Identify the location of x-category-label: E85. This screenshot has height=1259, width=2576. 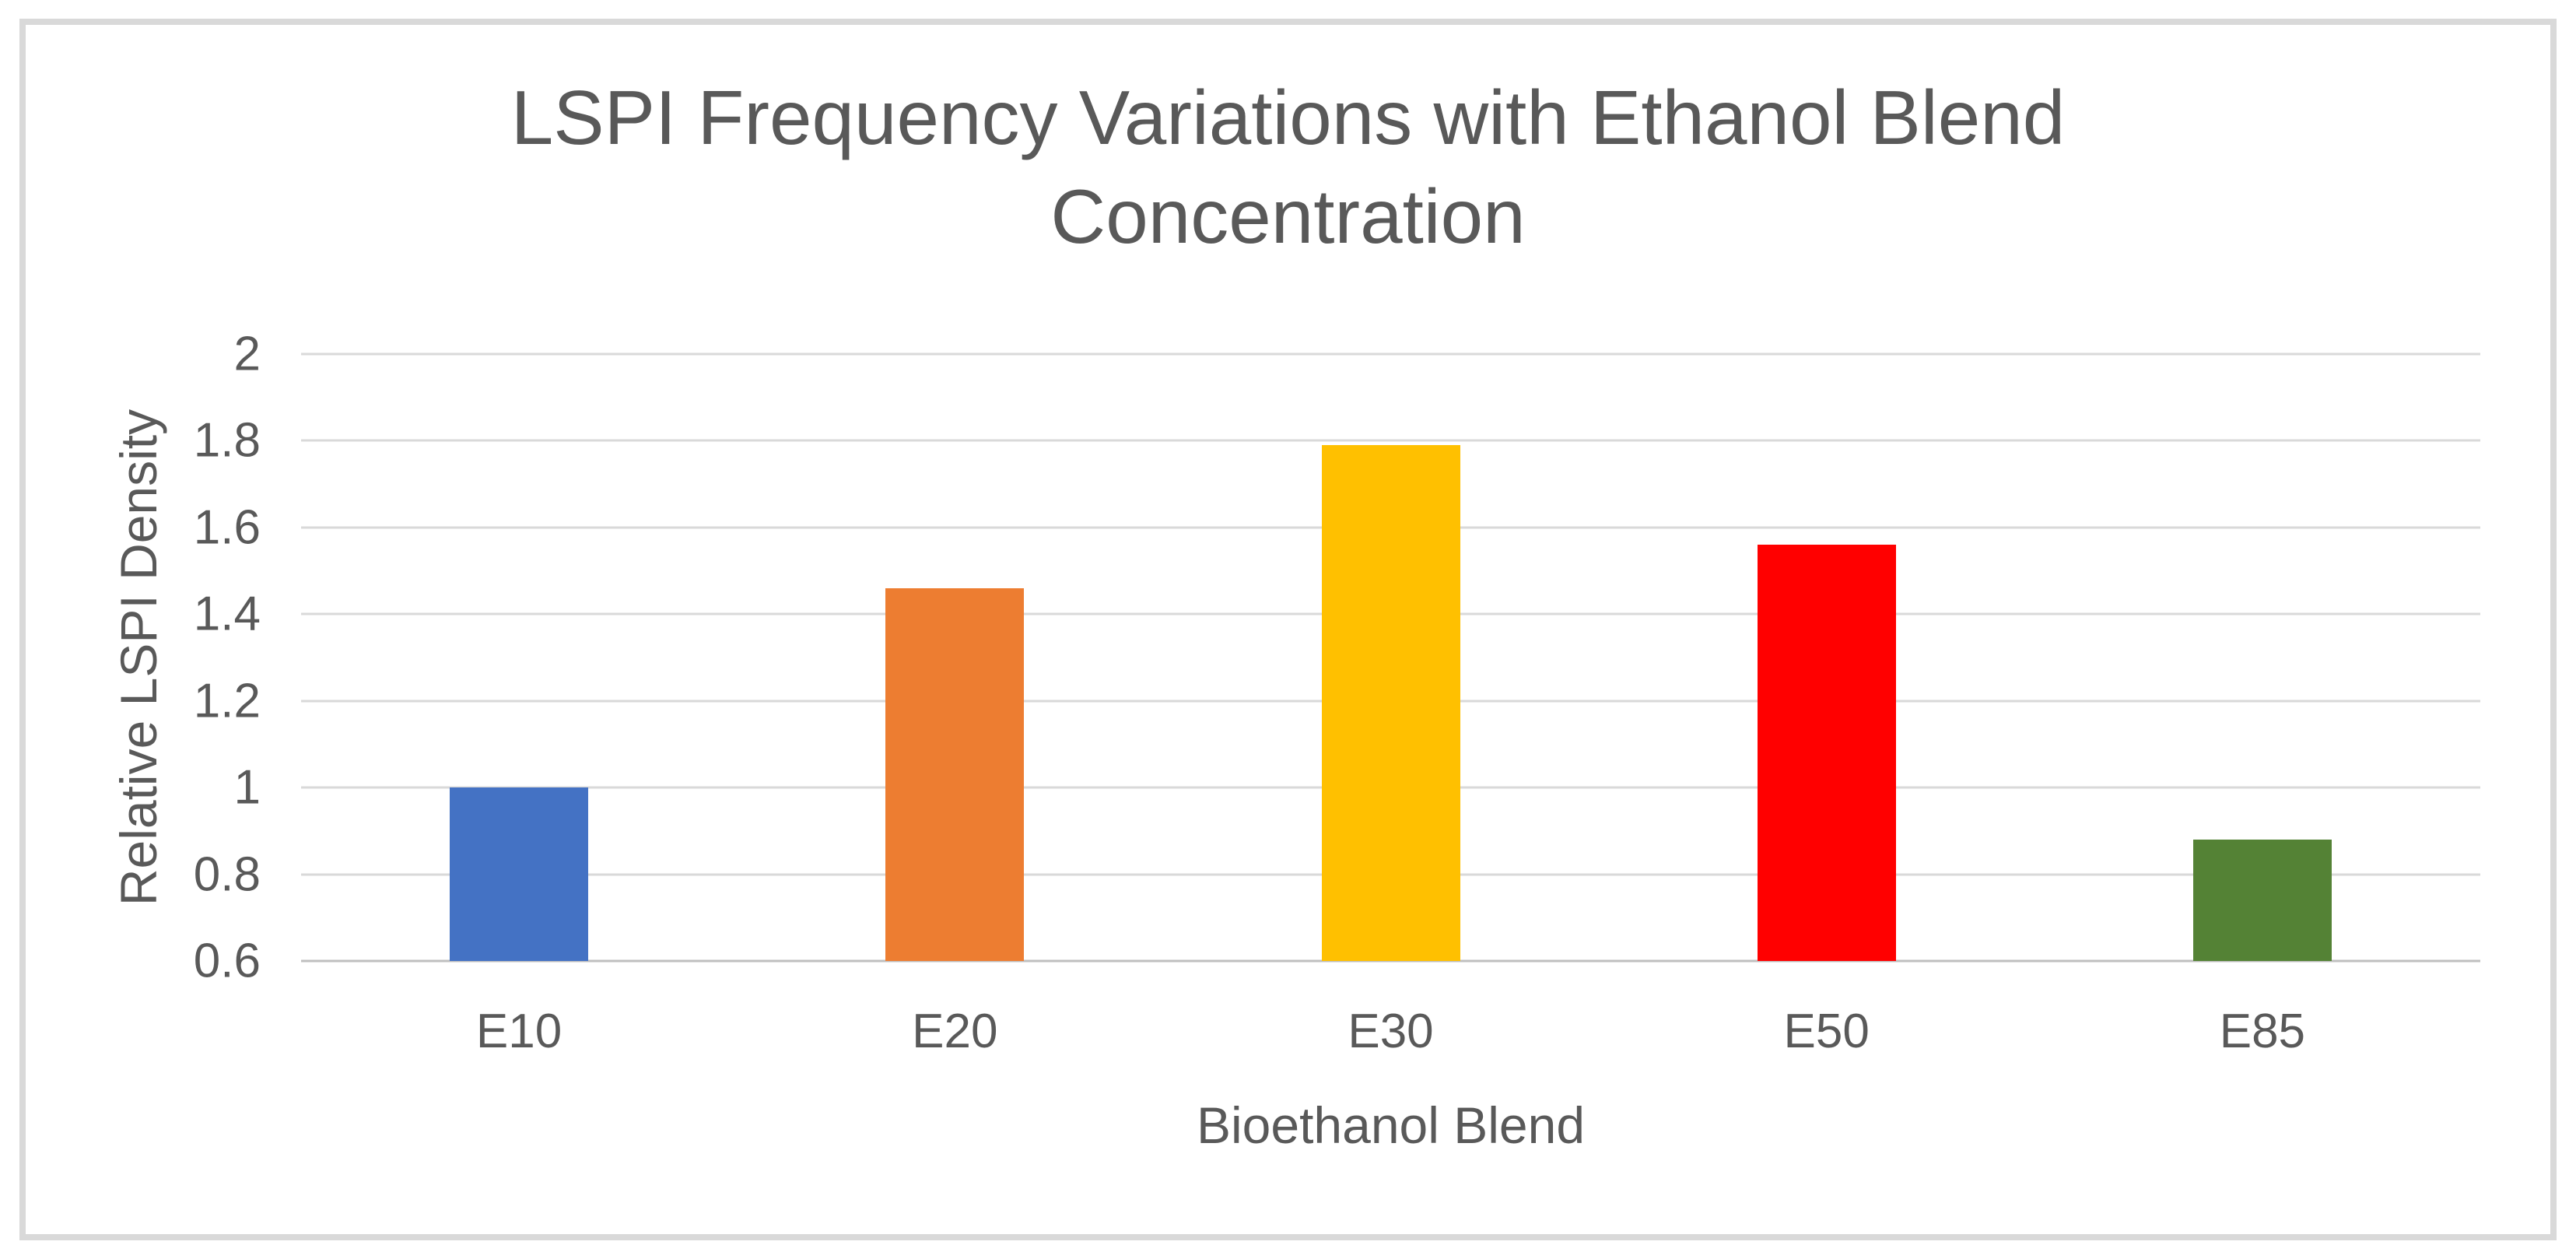
(2262, 1031).